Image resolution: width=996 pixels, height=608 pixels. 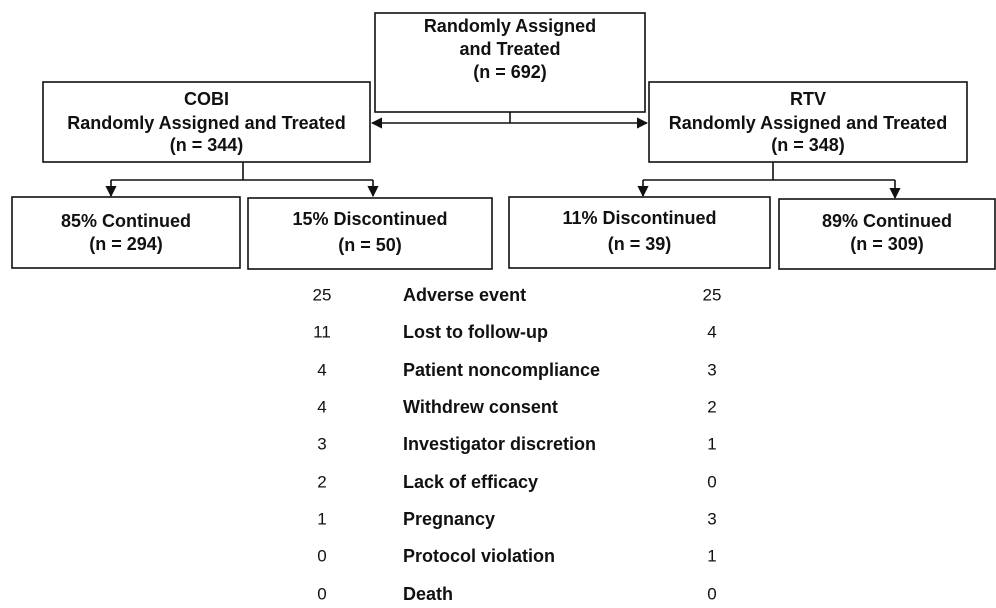 What do you see at coordinates (639, 218) in the screenshot?
I see `node-label: 11% Discontinued` at bounding box center [639, 218].